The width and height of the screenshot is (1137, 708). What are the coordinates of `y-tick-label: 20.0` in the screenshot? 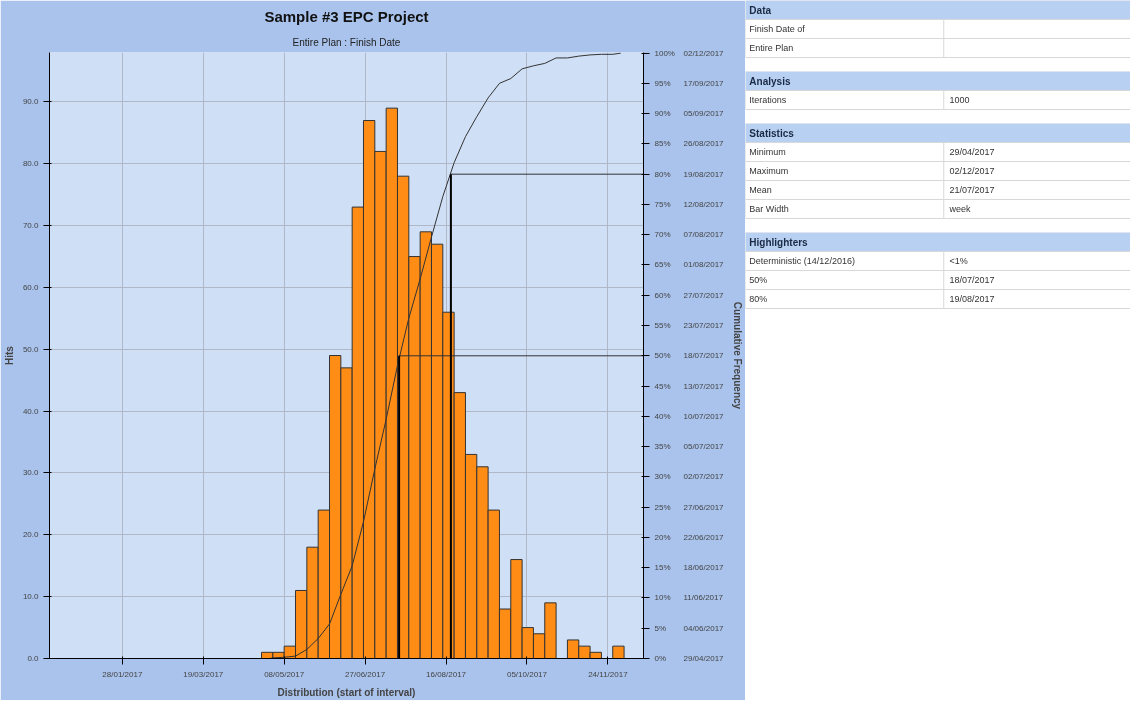 It's located at (31, 535).